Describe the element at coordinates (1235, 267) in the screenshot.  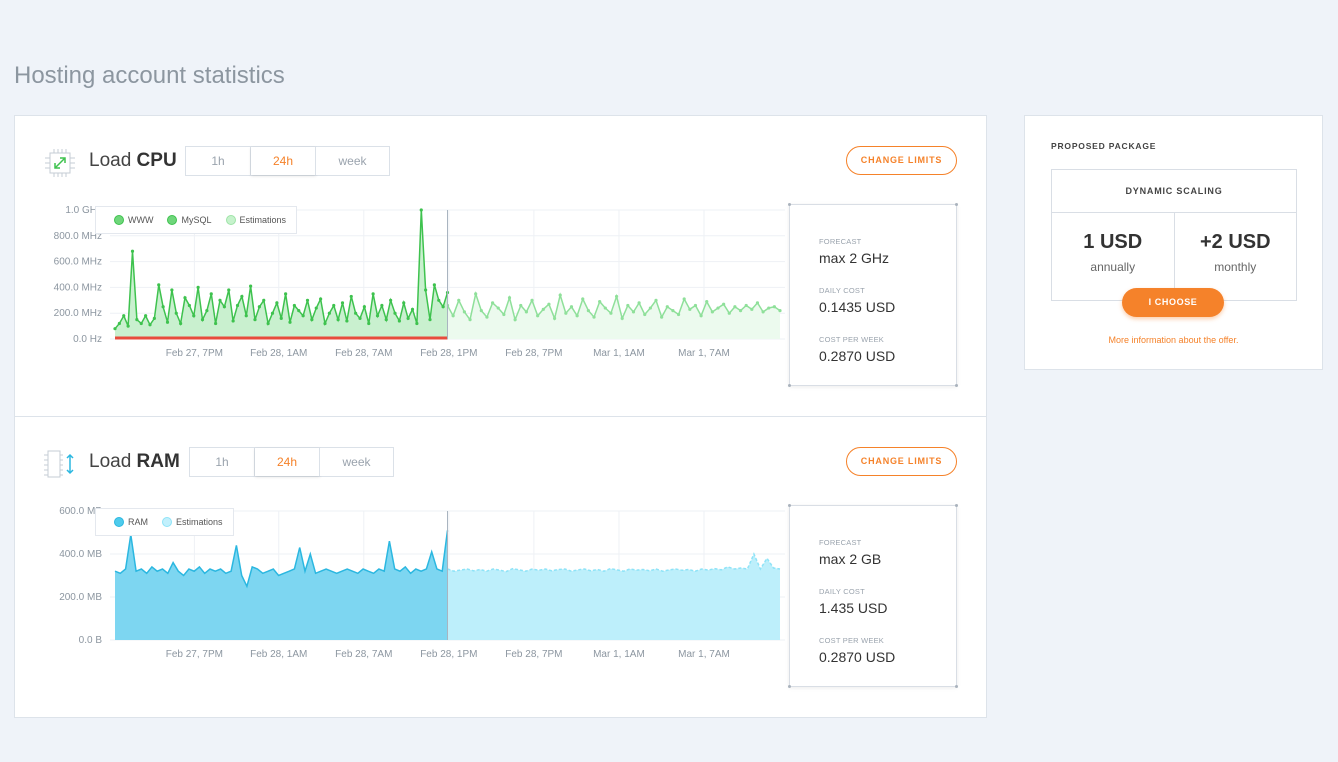
I see `monthly-price-period: monthly` at that location.